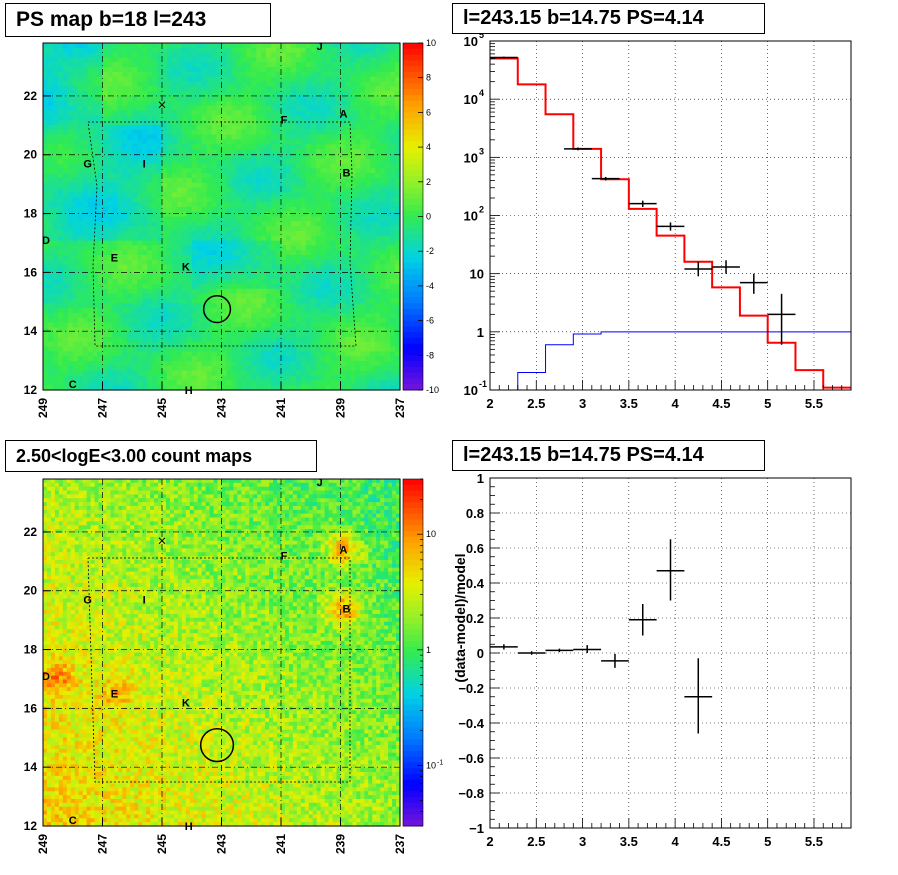  Describe the element at coordinates (43, 844) in the screenshot. I see `x-tick-label: 249` at that location.